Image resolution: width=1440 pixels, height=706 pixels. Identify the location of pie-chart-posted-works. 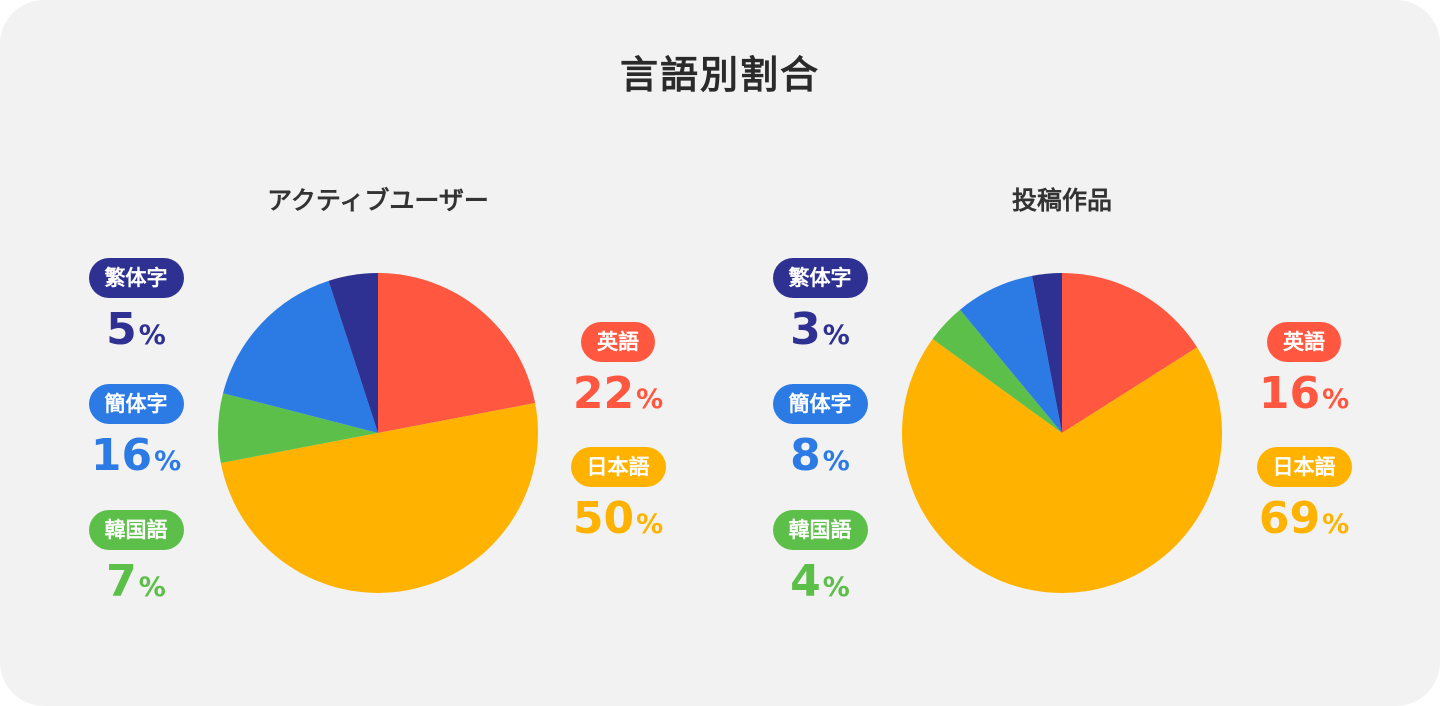
(1062, 433).